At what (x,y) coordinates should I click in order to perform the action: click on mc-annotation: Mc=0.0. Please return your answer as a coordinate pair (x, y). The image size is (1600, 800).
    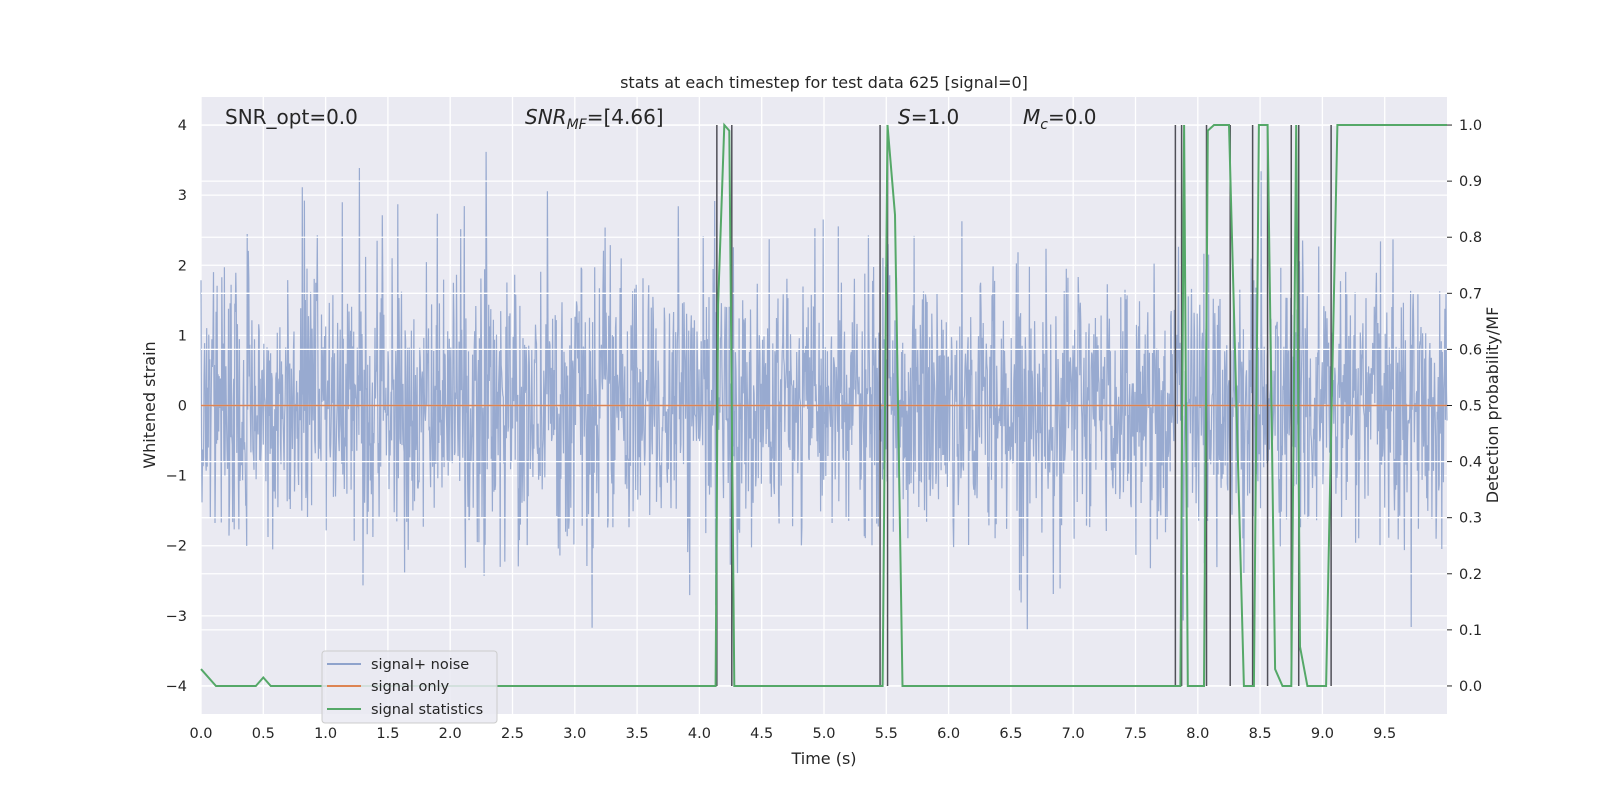
    Looking at the image, I should click on (1060, 119).